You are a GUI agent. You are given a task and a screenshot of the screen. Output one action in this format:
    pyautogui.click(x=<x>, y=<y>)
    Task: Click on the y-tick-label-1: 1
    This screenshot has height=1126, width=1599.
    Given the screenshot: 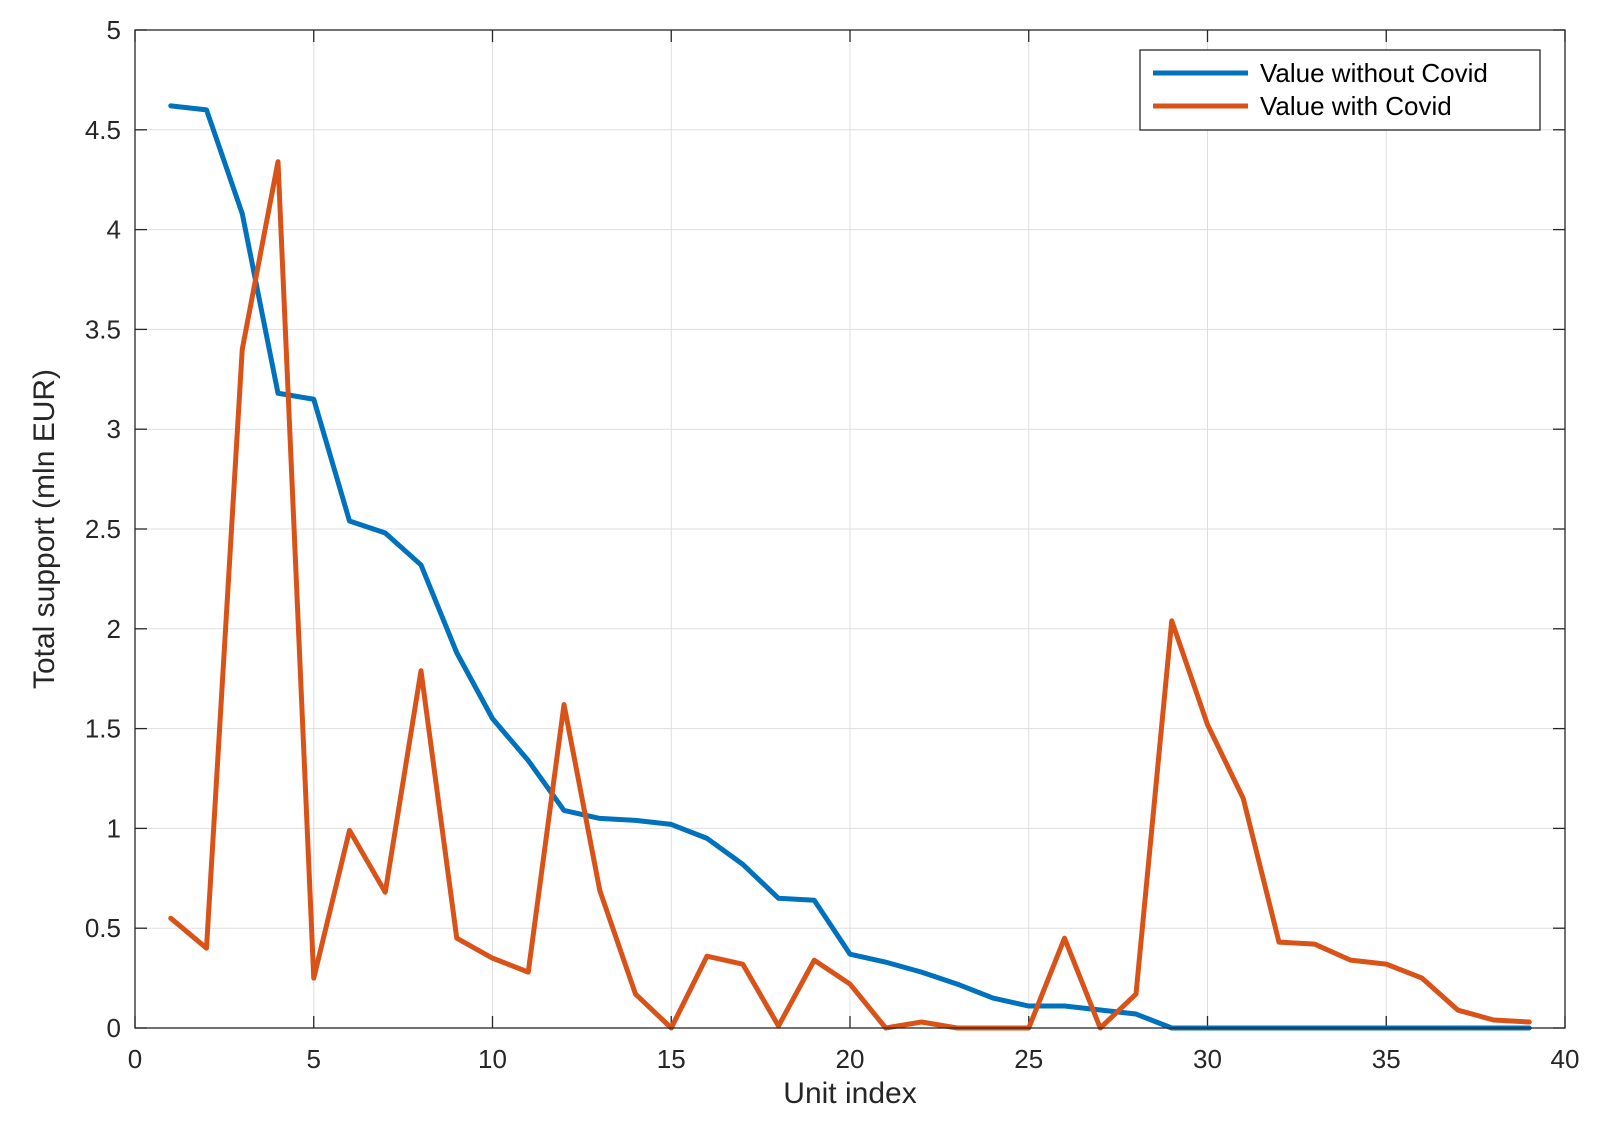 What is the action you would take?
    pyautogui.click(x=114, y=828)
    